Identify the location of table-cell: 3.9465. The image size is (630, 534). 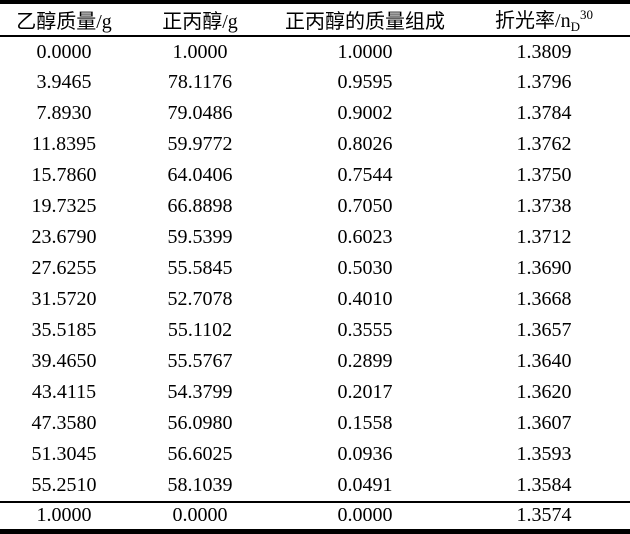
(64, 82).